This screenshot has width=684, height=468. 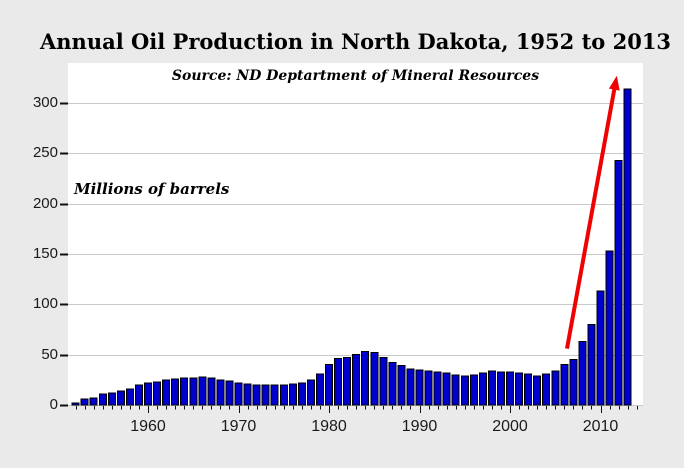 What do you see at coordinates (428, 388) in the screenshot?
I see `bar-1991` at bounding box center [428, 388].